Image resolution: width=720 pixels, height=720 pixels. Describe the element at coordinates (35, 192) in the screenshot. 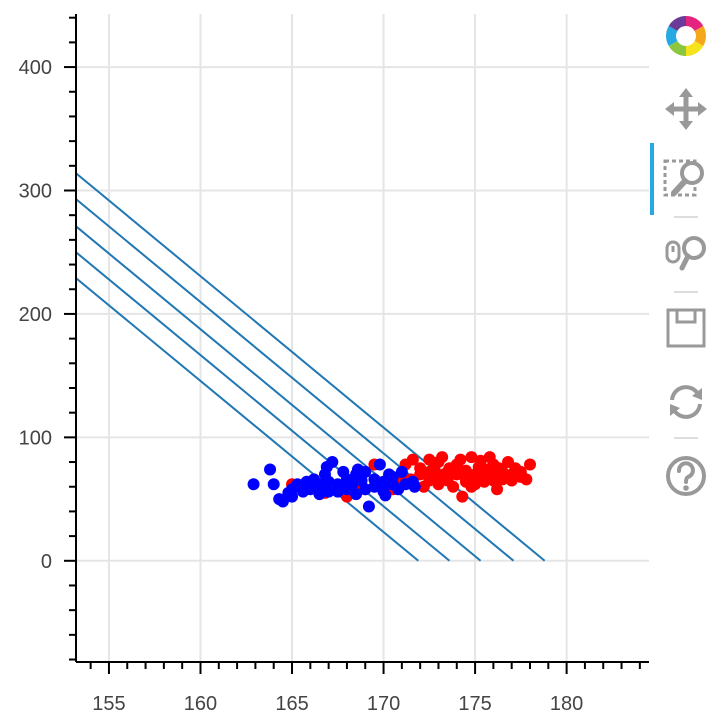

I see `y-tick-label: 300` at that location.